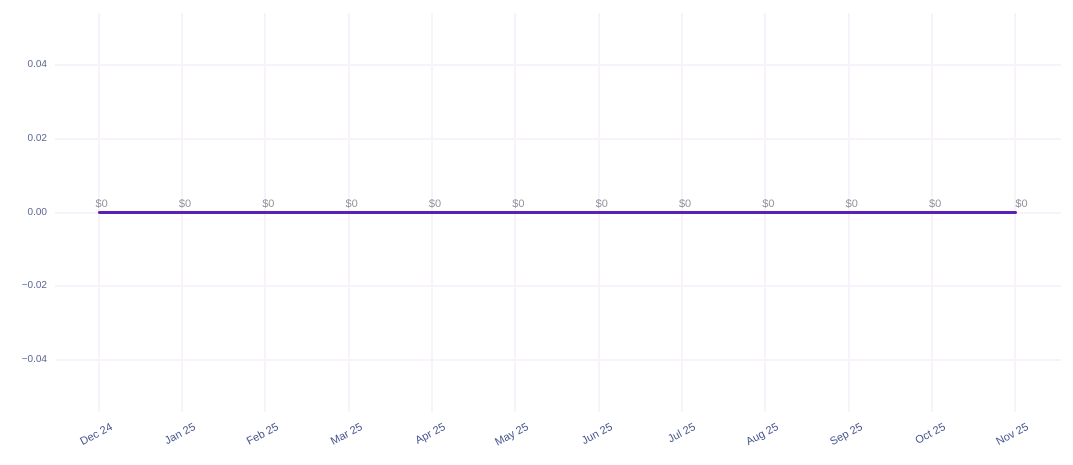 The height and width of the screenshot is (465, 1073). Describe the element at coordinates (34, 286) in the screenshot. I see `y-axis-tick-label: −0.02` at that location.